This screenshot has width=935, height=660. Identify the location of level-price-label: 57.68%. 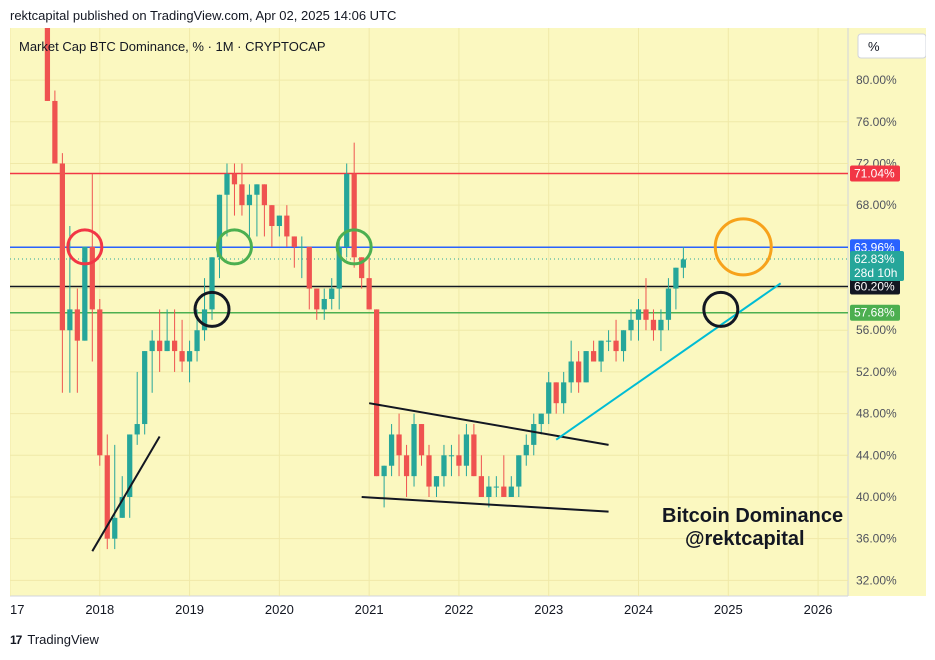
(874, 313).